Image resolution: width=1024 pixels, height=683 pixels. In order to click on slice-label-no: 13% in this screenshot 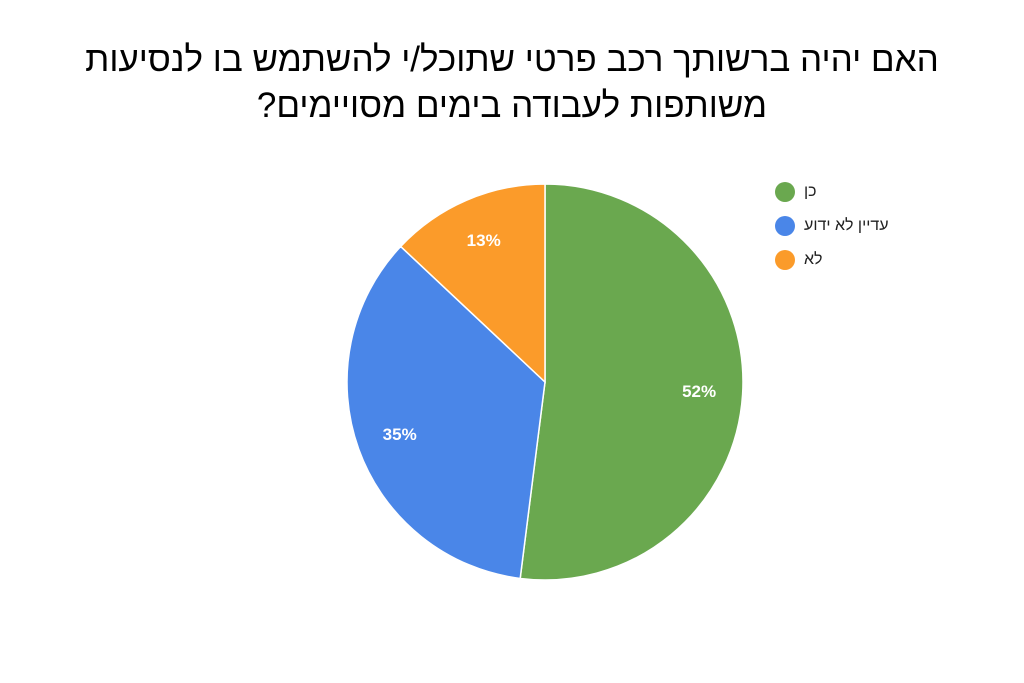, I will do `click(484, 240)`.